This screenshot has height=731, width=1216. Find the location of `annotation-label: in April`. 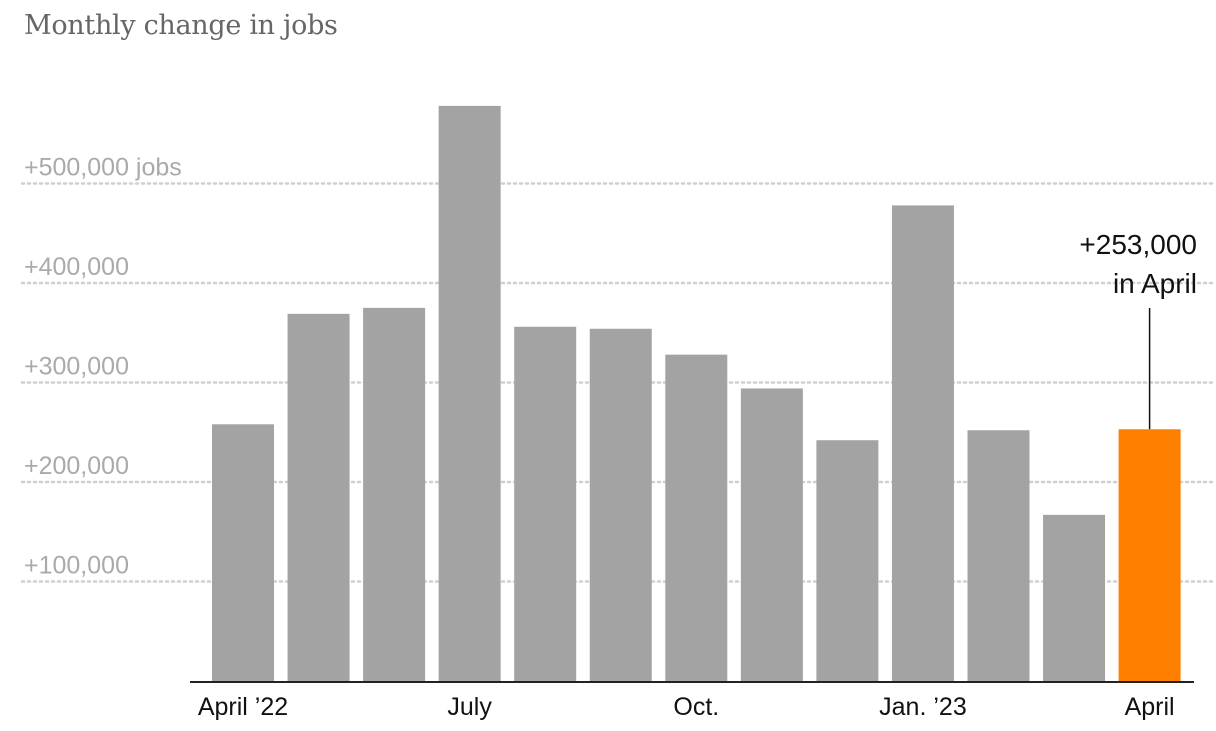

annotation-label: in April is located at coordinates (1155, 283).